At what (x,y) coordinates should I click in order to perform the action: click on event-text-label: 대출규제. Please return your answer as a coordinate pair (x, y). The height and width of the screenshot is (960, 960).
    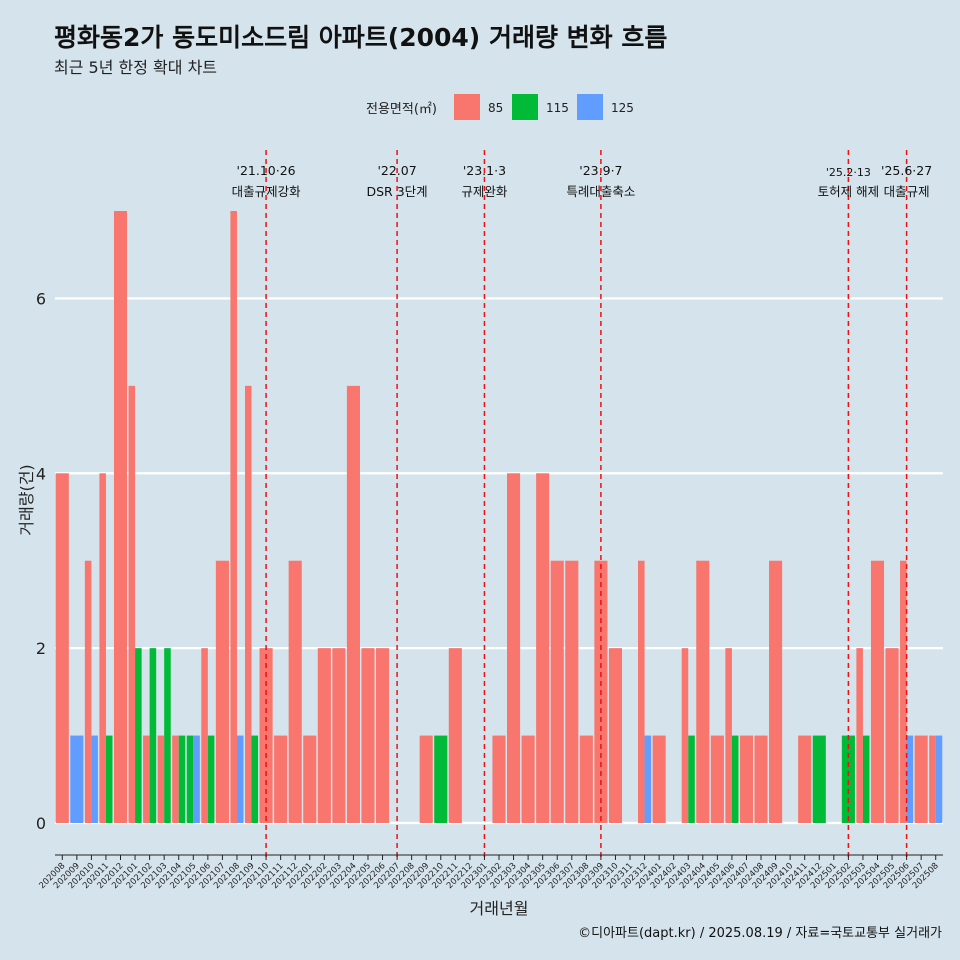
    Looking at the image, I should click on (907, 191).